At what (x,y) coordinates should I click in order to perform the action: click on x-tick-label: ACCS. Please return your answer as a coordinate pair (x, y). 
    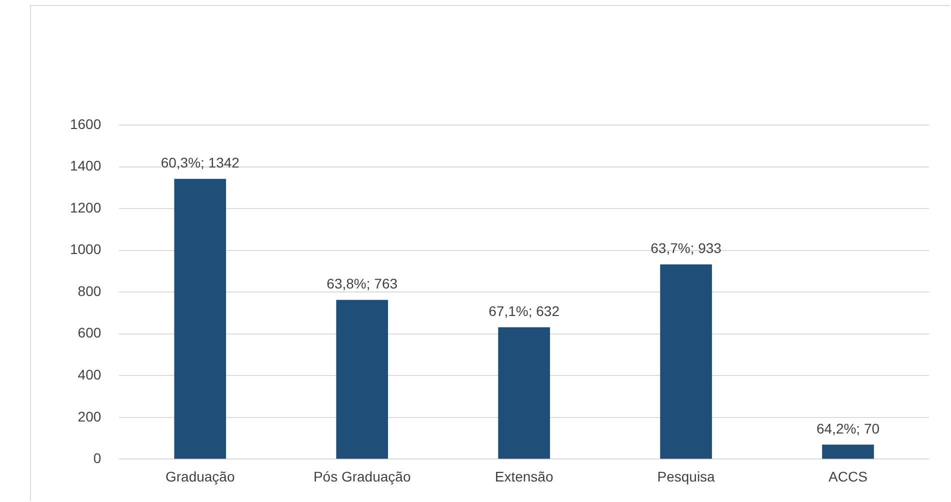
    Looking at the image, I should click on (848, 476).